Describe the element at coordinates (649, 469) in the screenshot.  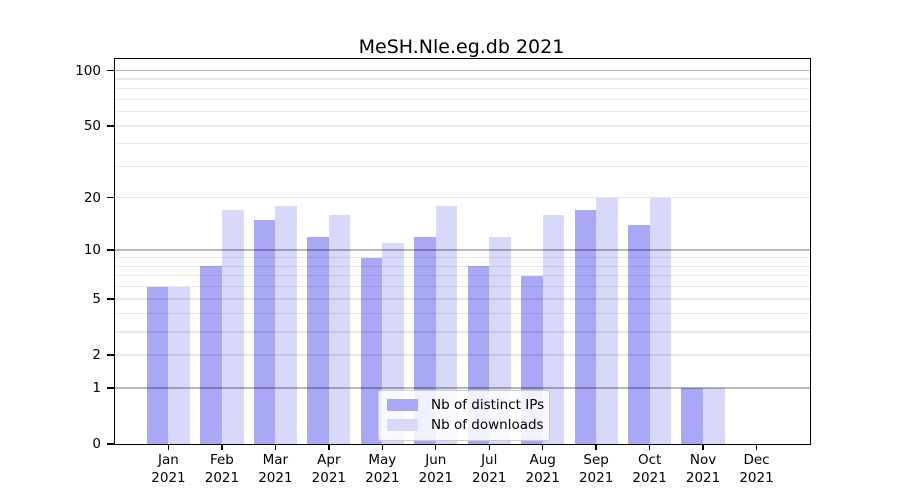
I see `x-tick-label-oct: Oct 2021` at that location.